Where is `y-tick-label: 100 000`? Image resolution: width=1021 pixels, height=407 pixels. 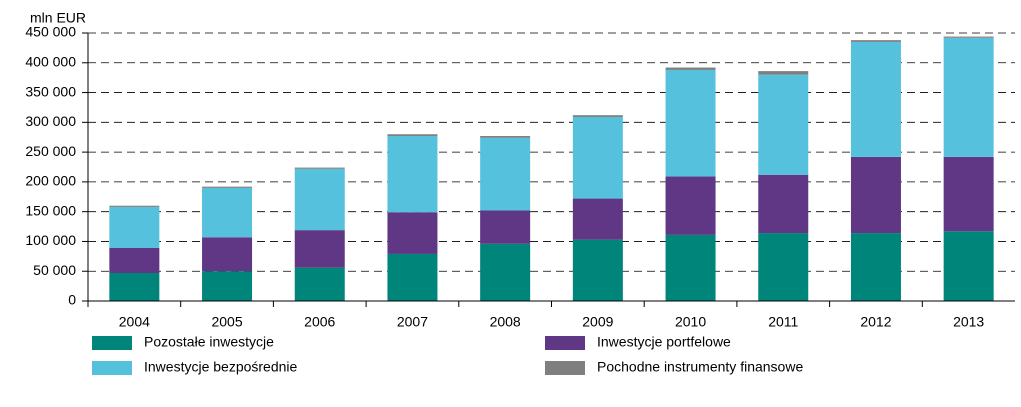
y-tick-label: 100 000 is located at coordinates (50, 240).